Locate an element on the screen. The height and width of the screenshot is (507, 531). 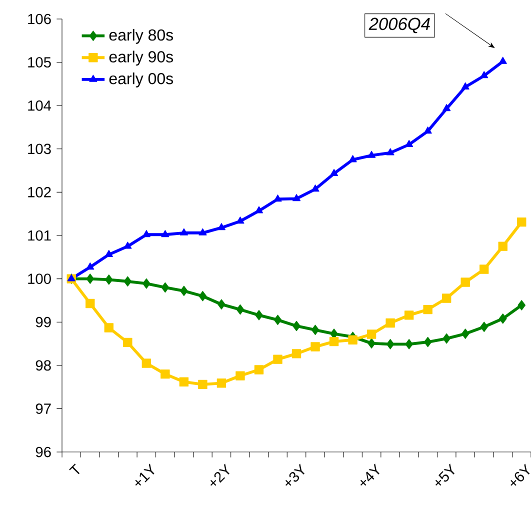
x-tick-label: +2Y is located at coordinates (220, 475).